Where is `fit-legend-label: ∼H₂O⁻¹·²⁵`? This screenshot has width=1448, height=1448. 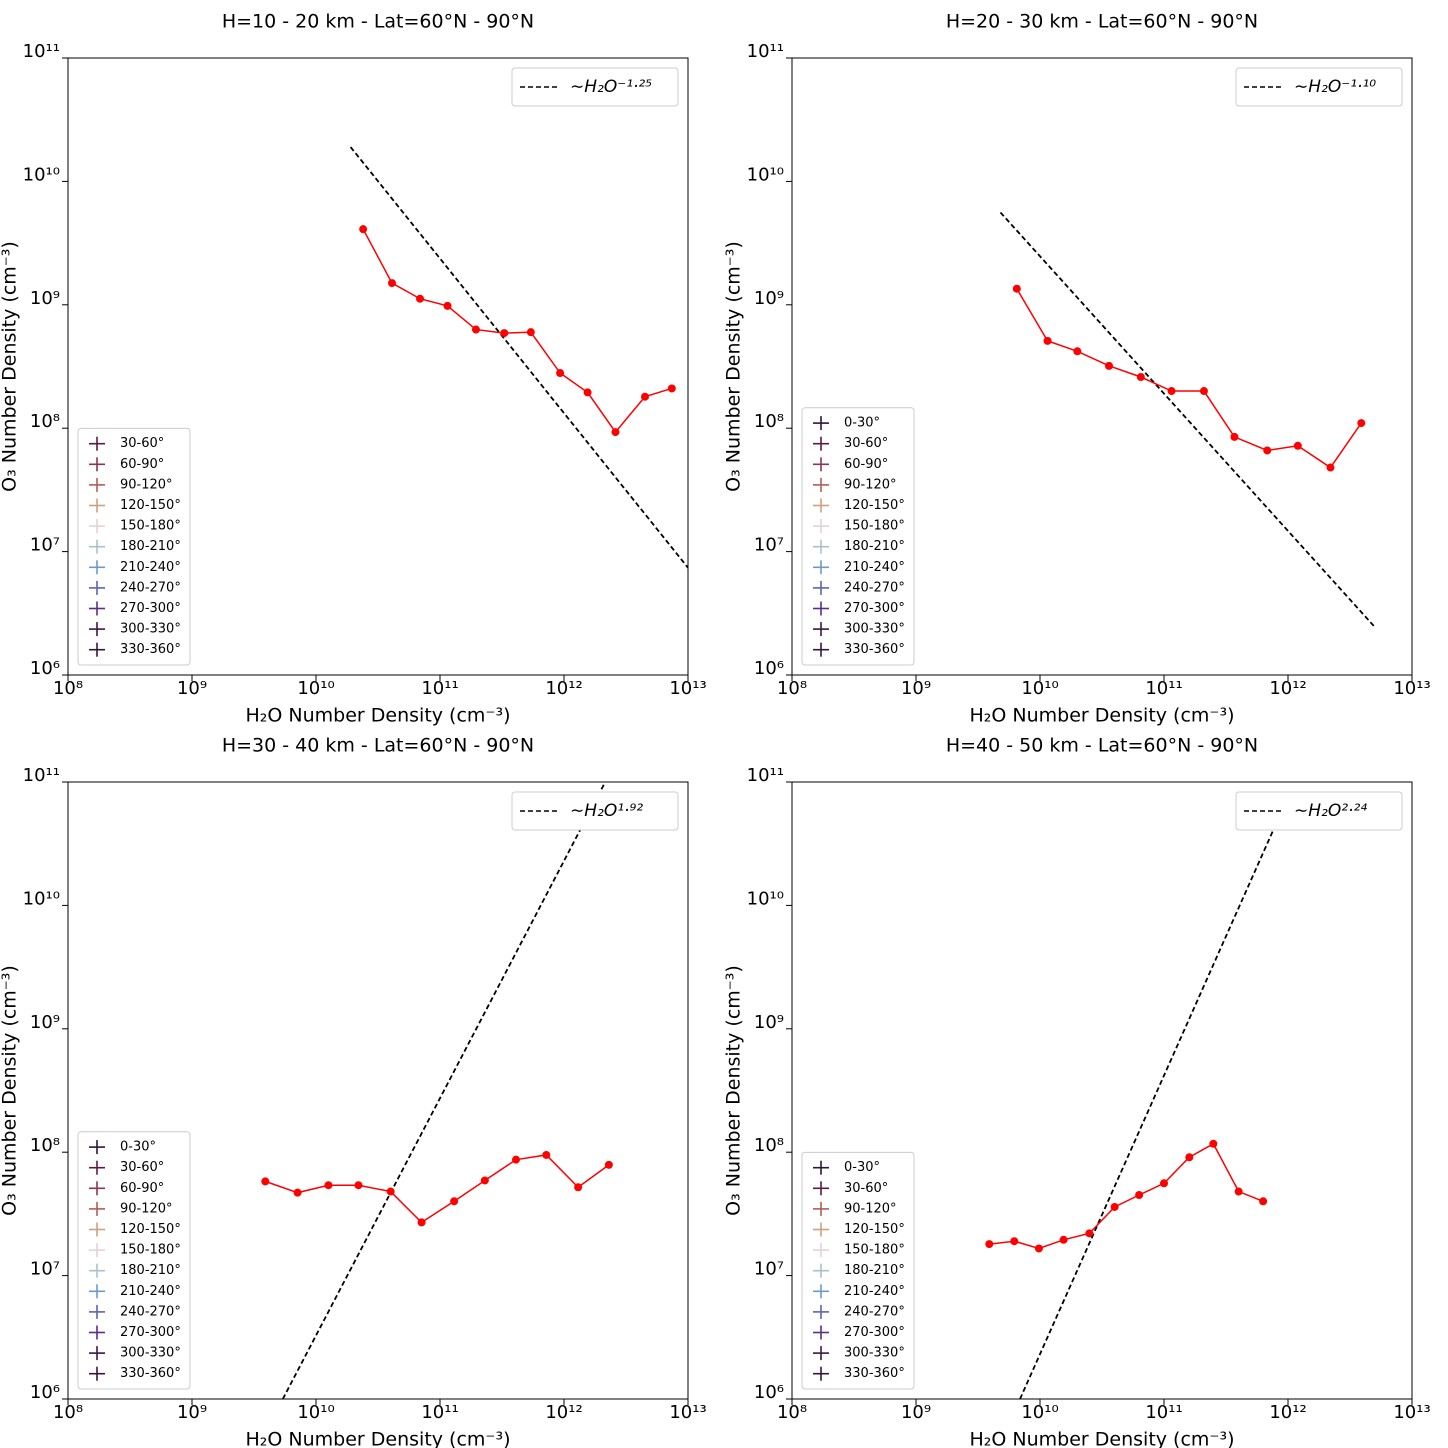
fit-legend-label: ∼H₂O⁻¹·²⁵ is located at coordinates (611, 87).